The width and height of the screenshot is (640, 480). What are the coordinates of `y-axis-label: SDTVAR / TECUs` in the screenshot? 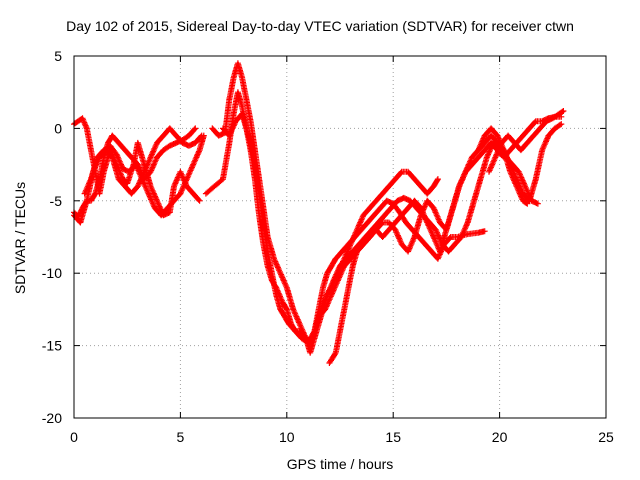 It's located at (20, 238).